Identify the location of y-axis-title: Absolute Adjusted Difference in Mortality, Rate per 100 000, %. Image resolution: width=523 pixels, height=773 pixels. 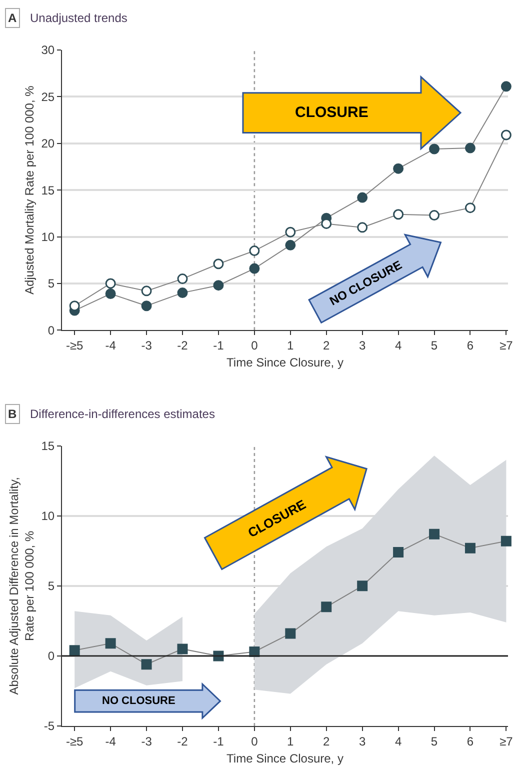
(21, 586).